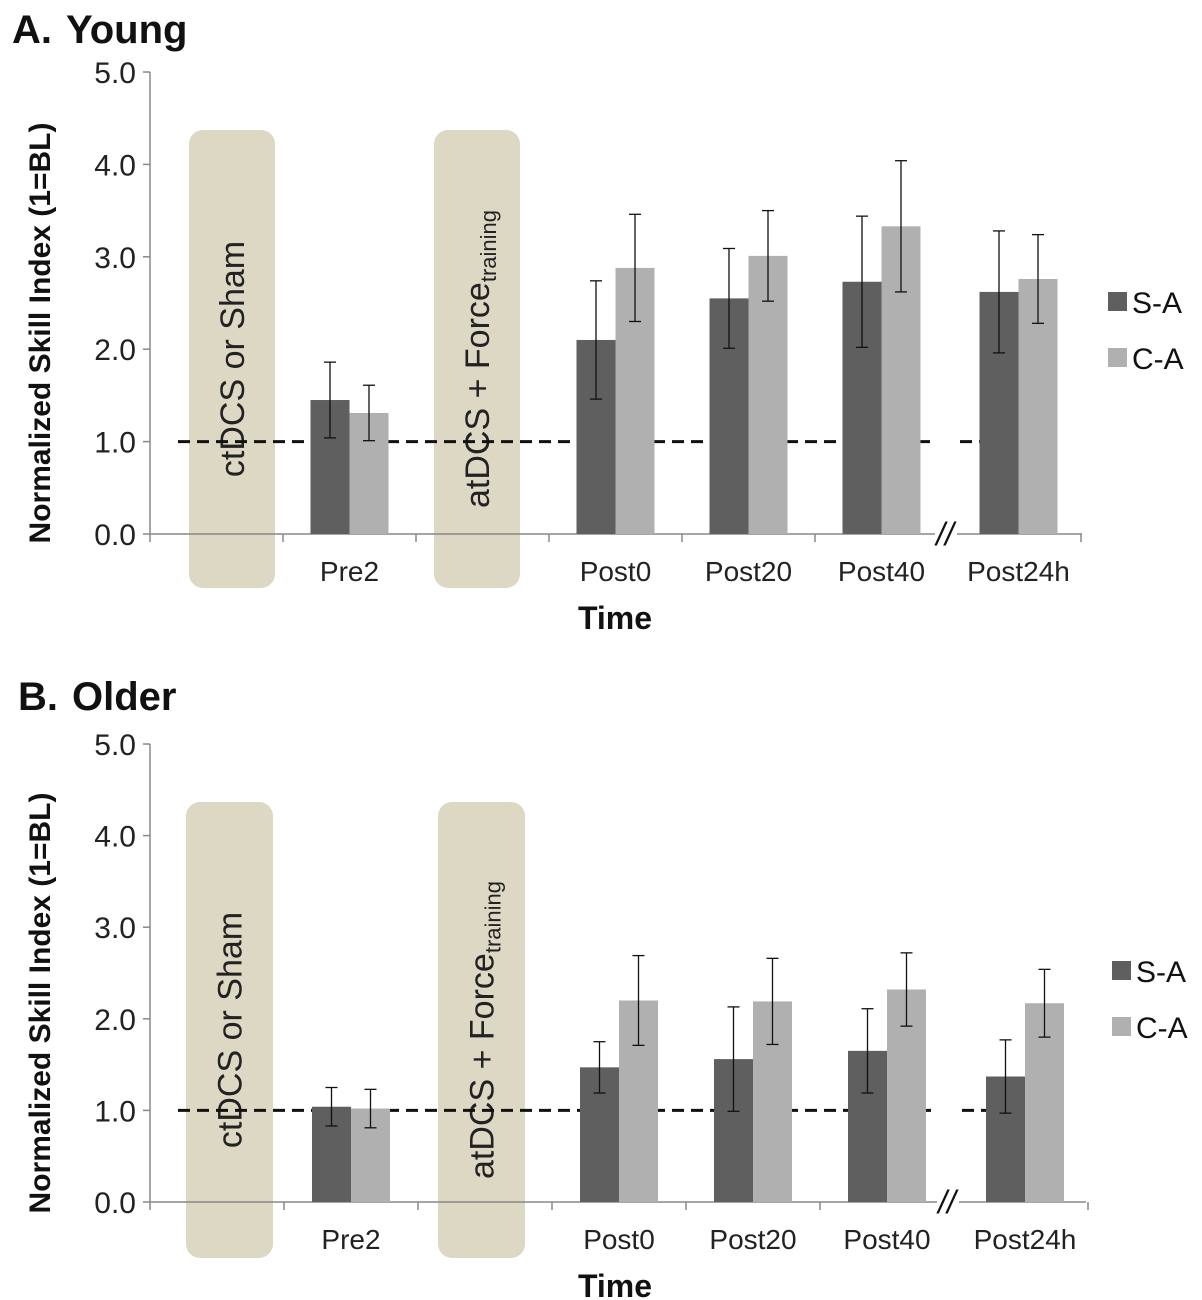  Describe the element at coordinates (768, 394) in the screenshot. I see `bar-c-a-post20` at that location.